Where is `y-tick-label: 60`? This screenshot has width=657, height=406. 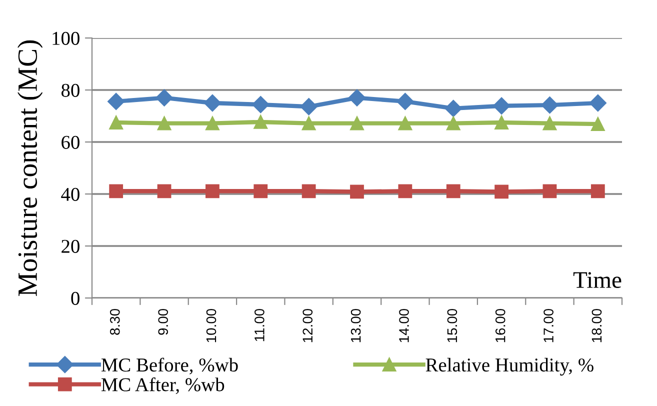 y-tick-label: 60 is located at coordinates (71, 142).